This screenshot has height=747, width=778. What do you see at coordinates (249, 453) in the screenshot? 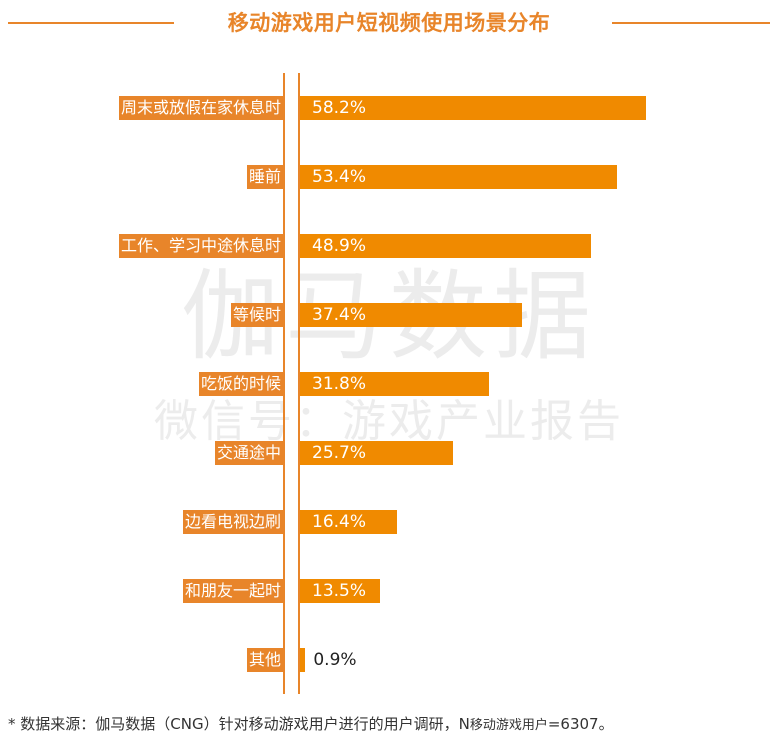
I see `category-label: 交通途中` at bounding box center [249, 453].